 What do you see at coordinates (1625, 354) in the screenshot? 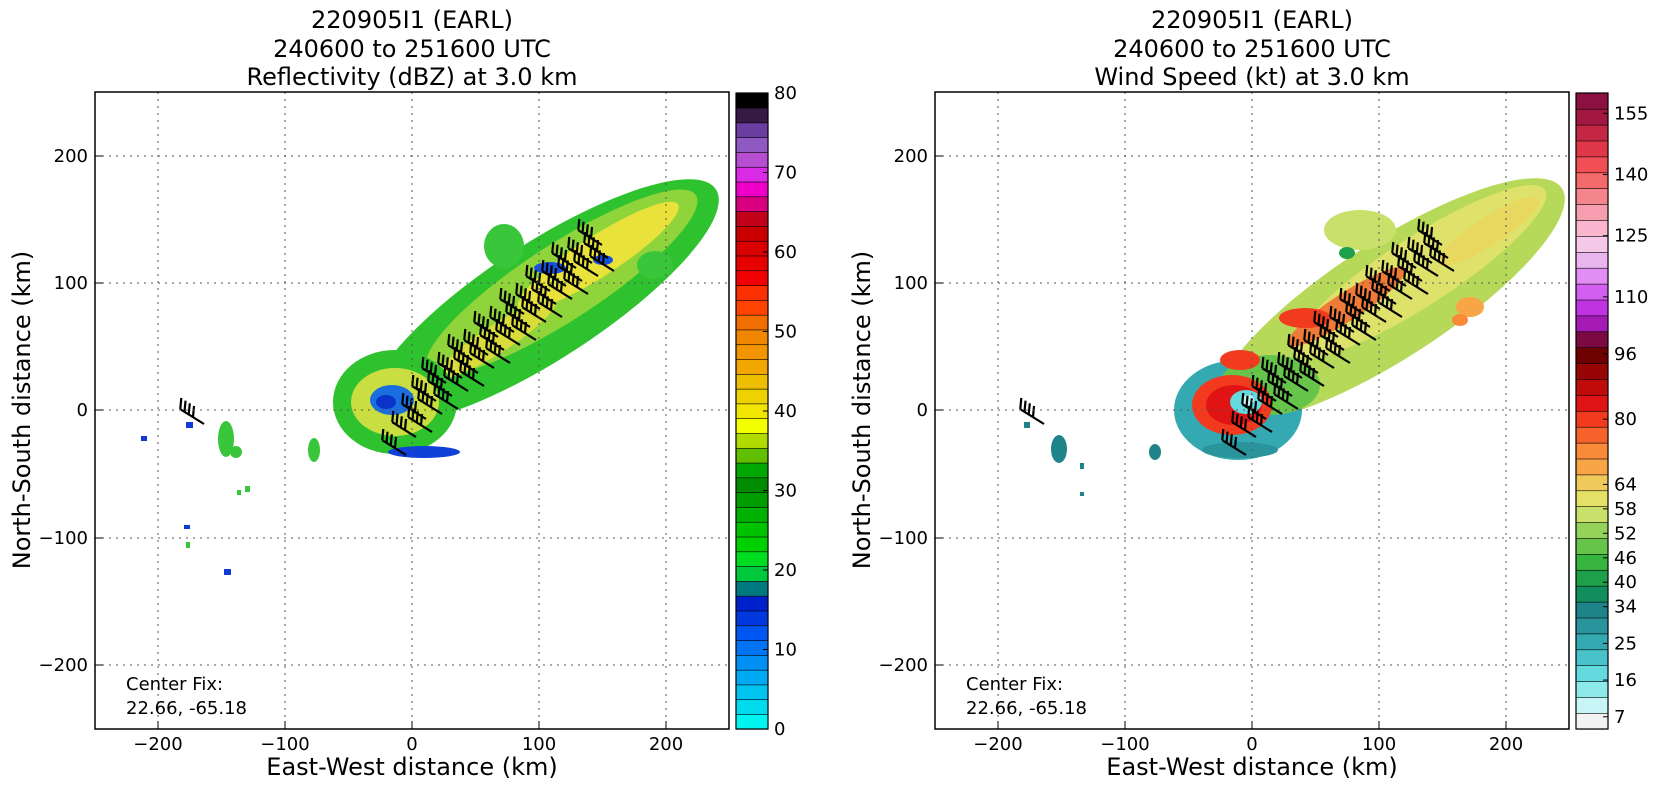
I see `wind-speed-colorbar-tick-label: 96` at bounding box center [1625, 354].